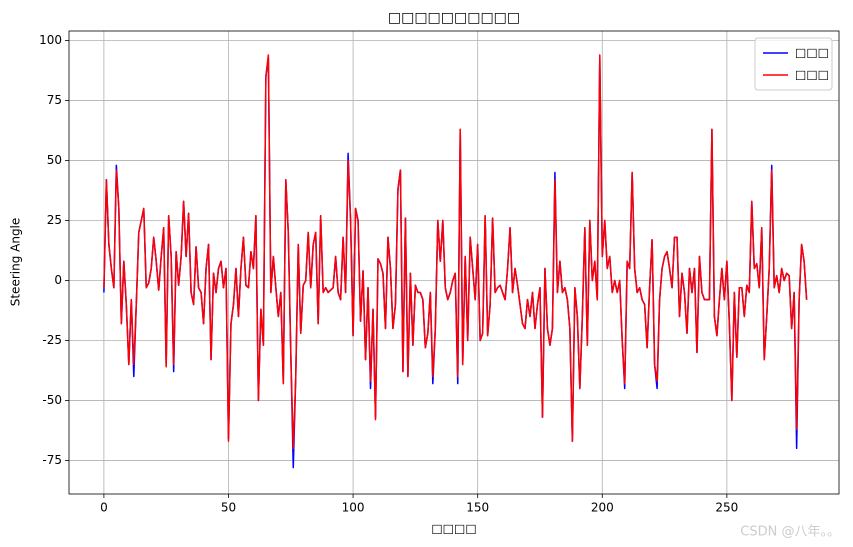 The width and height of the screenshot is (853, 547). What do you see at coordinates (602, 508) in the screenshot?
I see `x-tick-label: 200` at bounding box center [602, 508].